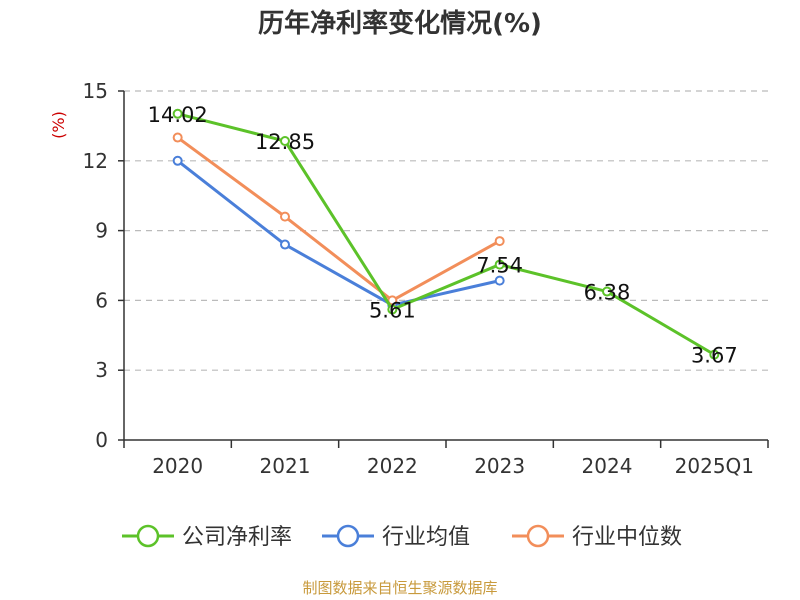 Image resolution: width=800 pixels, height=600 pixels. What do you see at coordinates (399, 588) in the screenshot?
I see `source-note: 制图数据来自恒生聚源数据库` at bounding box center [399, 588].